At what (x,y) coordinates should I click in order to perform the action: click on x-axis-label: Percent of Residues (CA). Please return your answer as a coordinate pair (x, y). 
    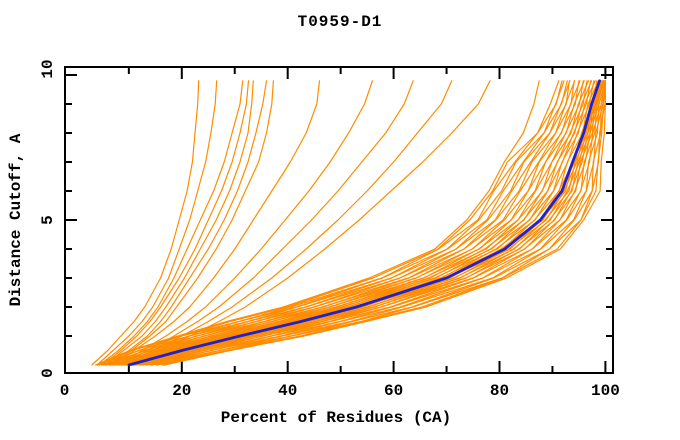
    Looking at the image, I should click on (336, 418).